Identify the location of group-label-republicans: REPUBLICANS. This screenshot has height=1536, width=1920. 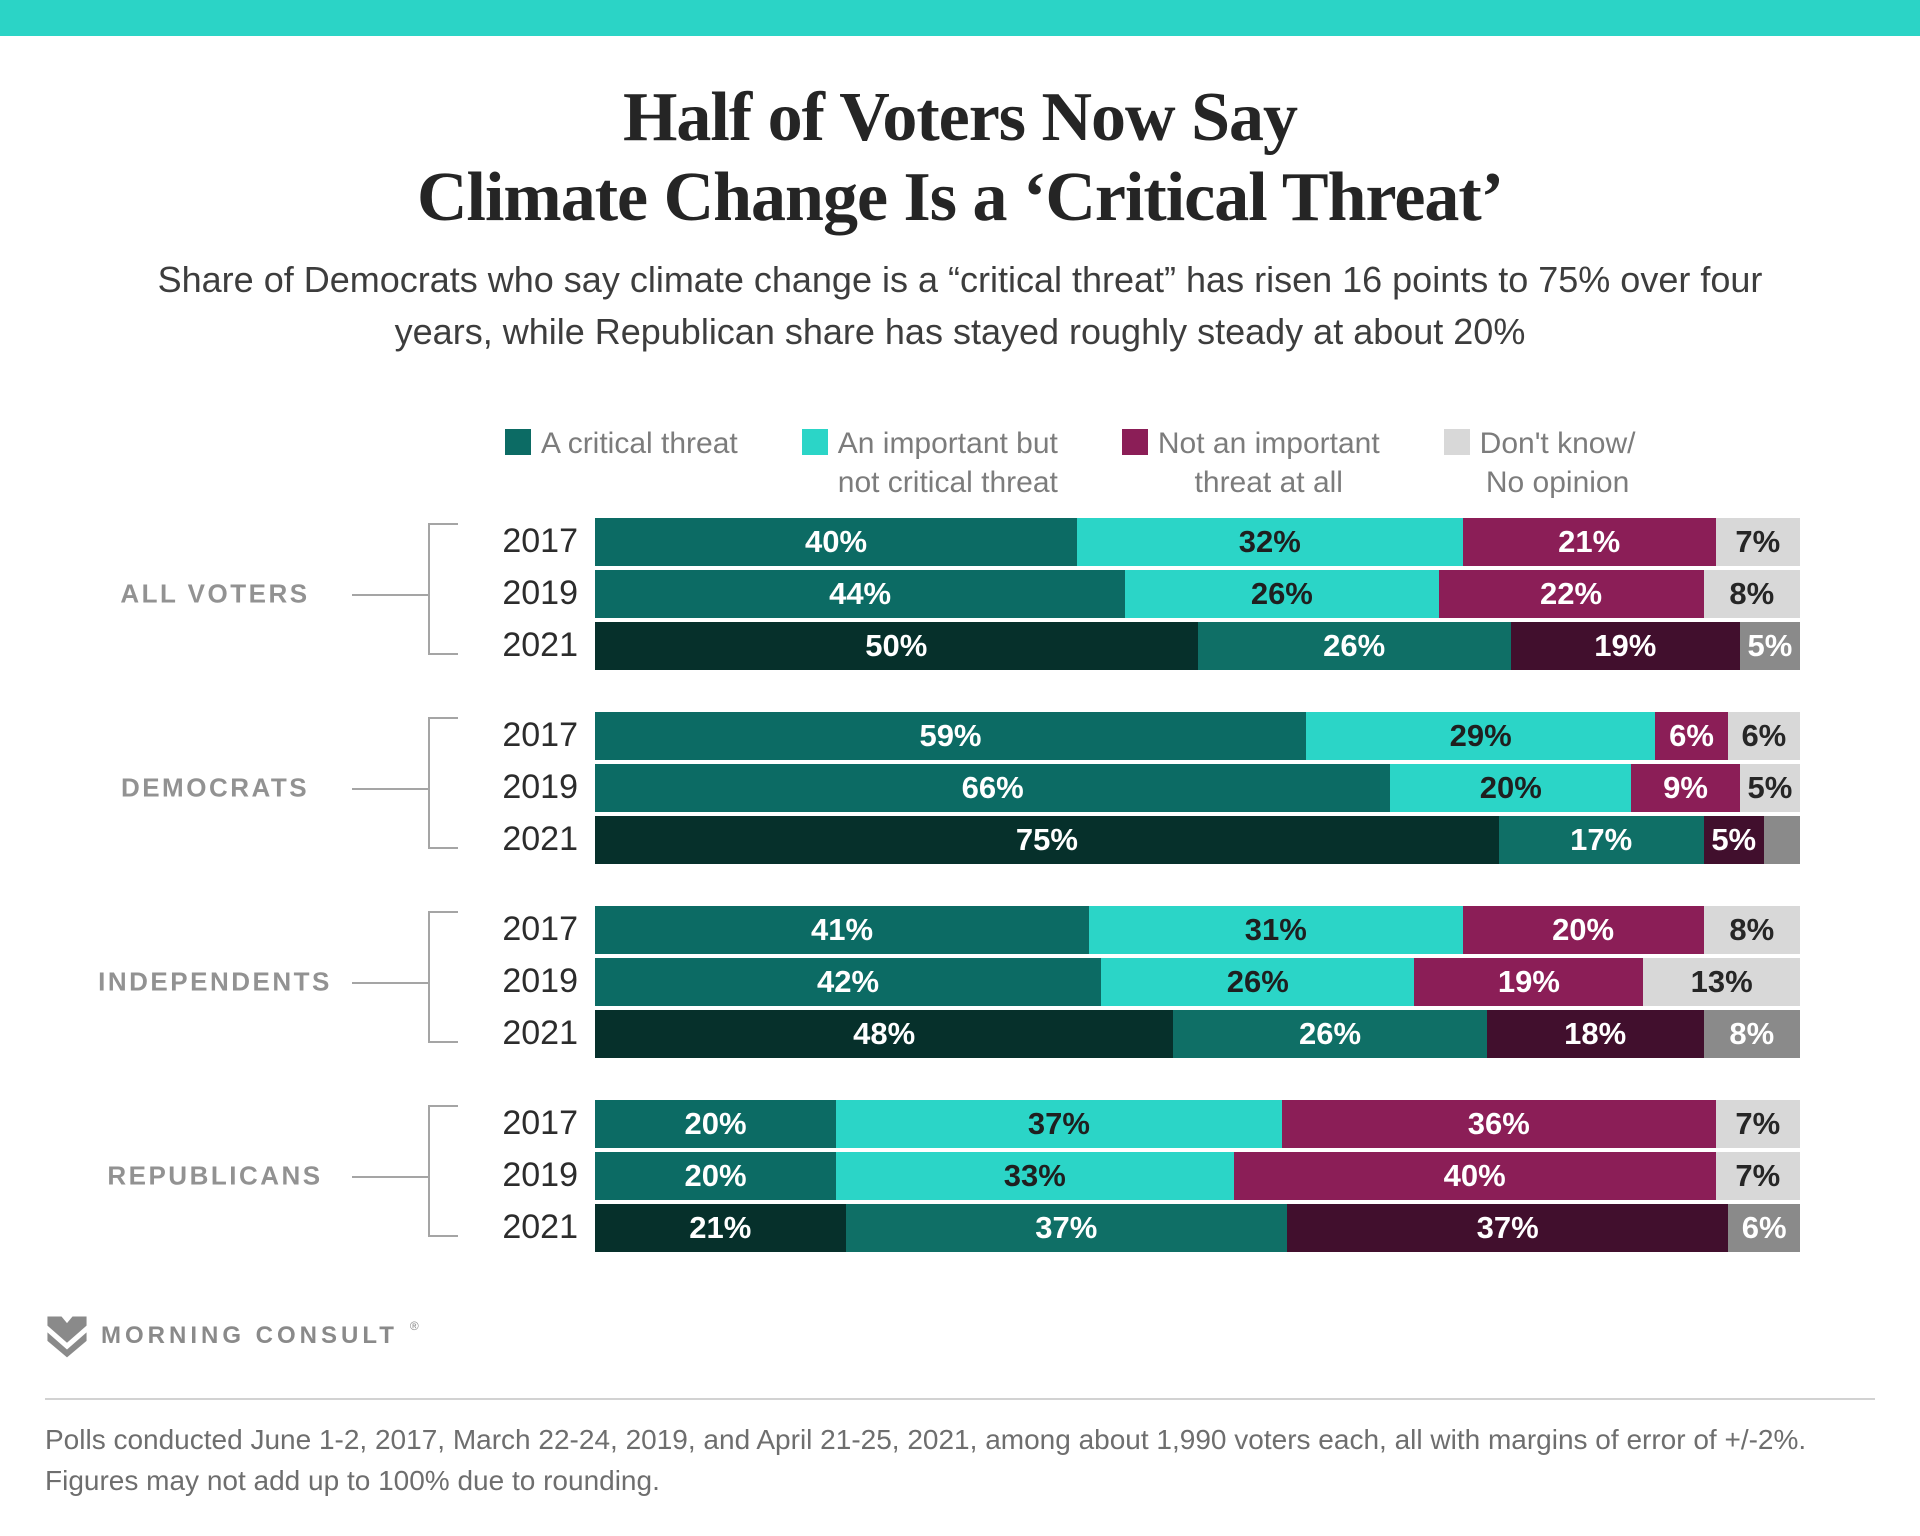
(215, 1175).